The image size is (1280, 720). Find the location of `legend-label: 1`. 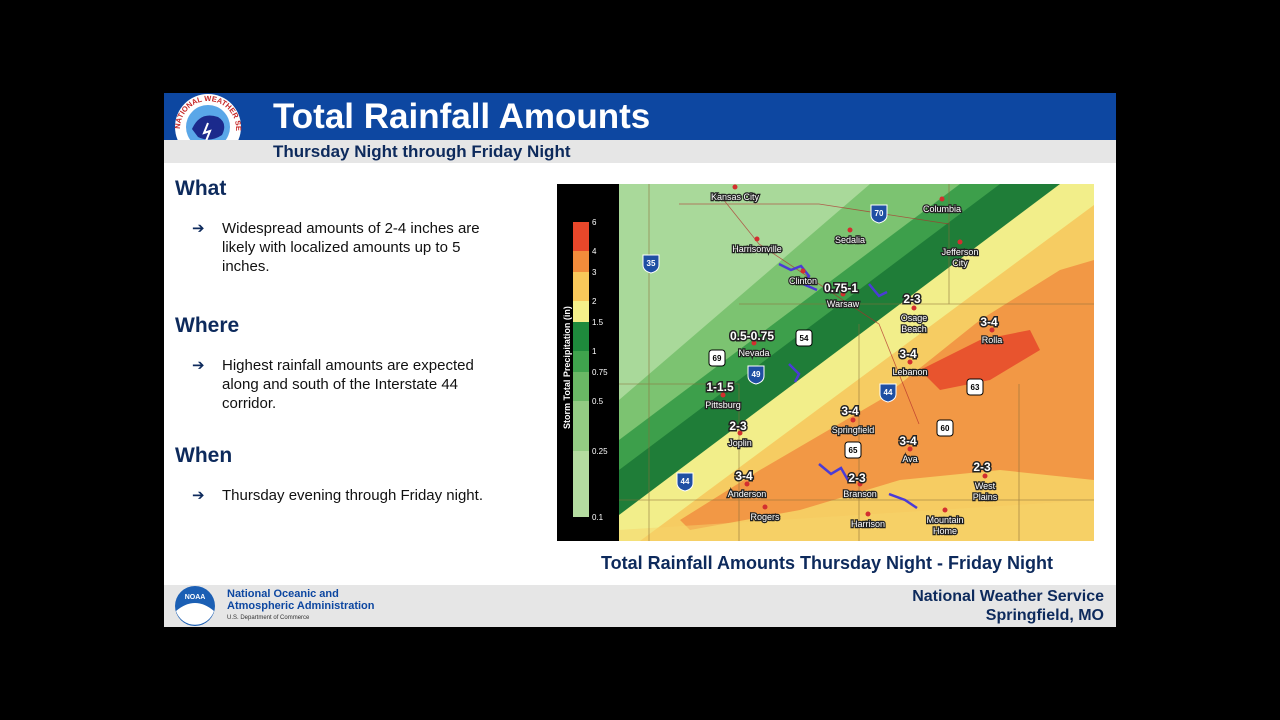

legend-label: 1 is located at coordinates (594, 351).